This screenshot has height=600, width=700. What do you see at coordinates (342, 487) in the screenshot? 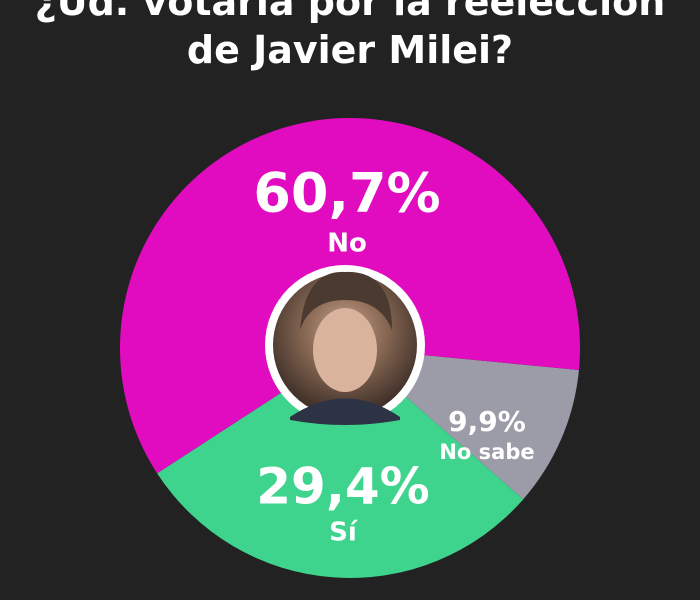
I see `value-label: 29,4%` at bounding box center [342, 487].